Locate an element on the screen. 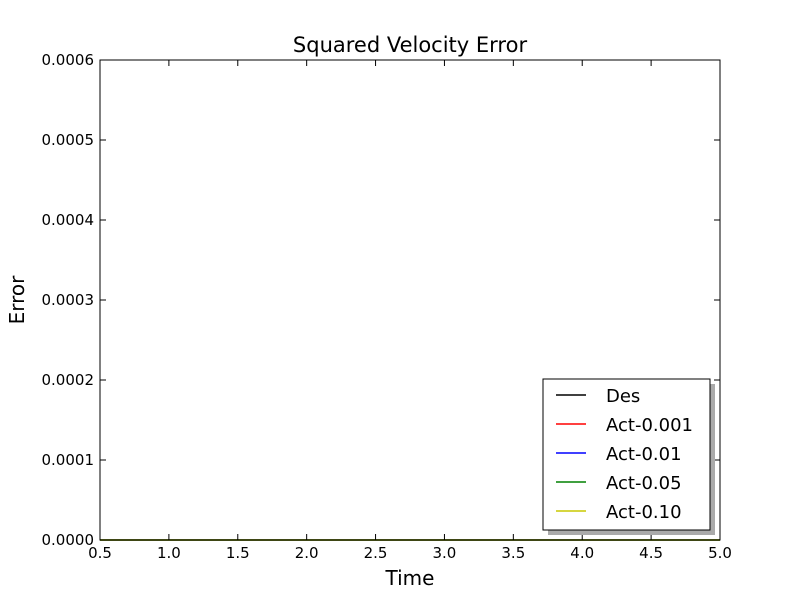  x-tick-label: 0.5 is located at coordinates (100, 553).